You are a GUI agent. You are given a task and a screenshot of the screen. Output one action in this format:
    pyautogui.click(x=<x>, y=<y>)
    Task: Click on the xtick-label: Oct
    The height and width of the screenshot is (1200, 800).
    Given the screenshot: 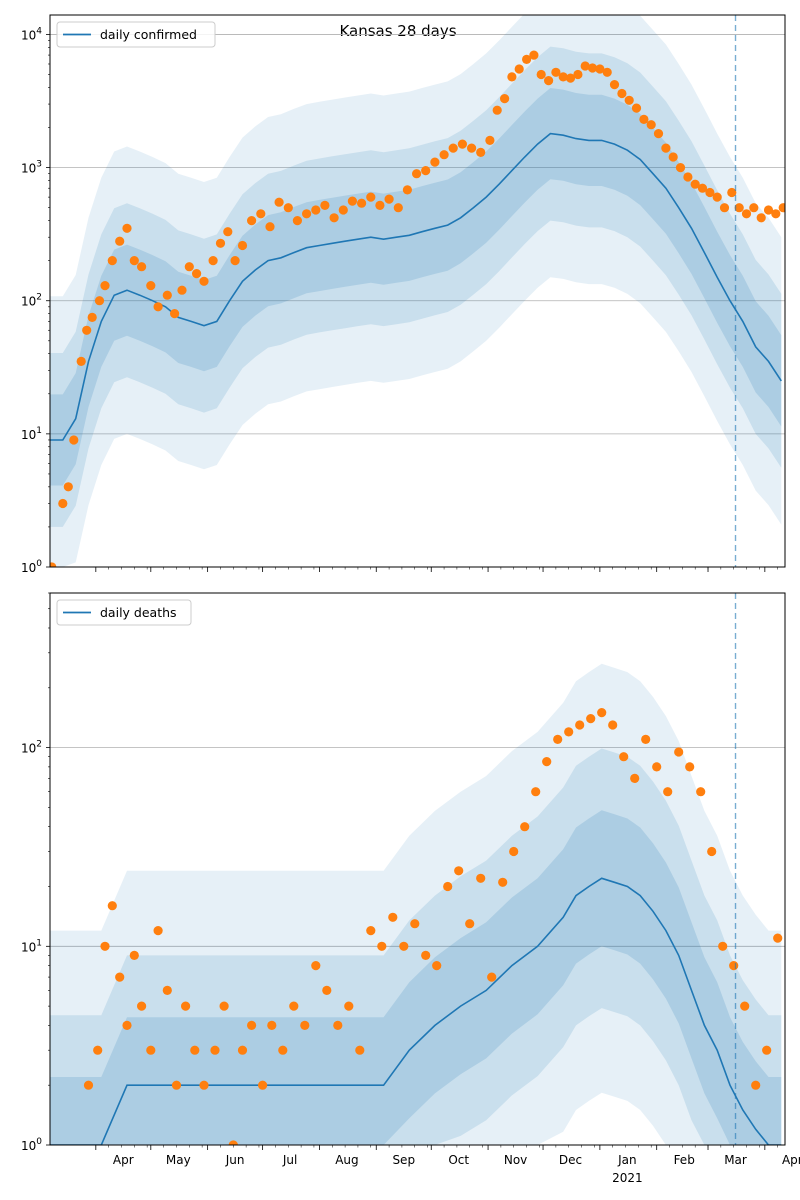 What is the action you would take?
    pyautogui.click(x=458, y=1160)
    